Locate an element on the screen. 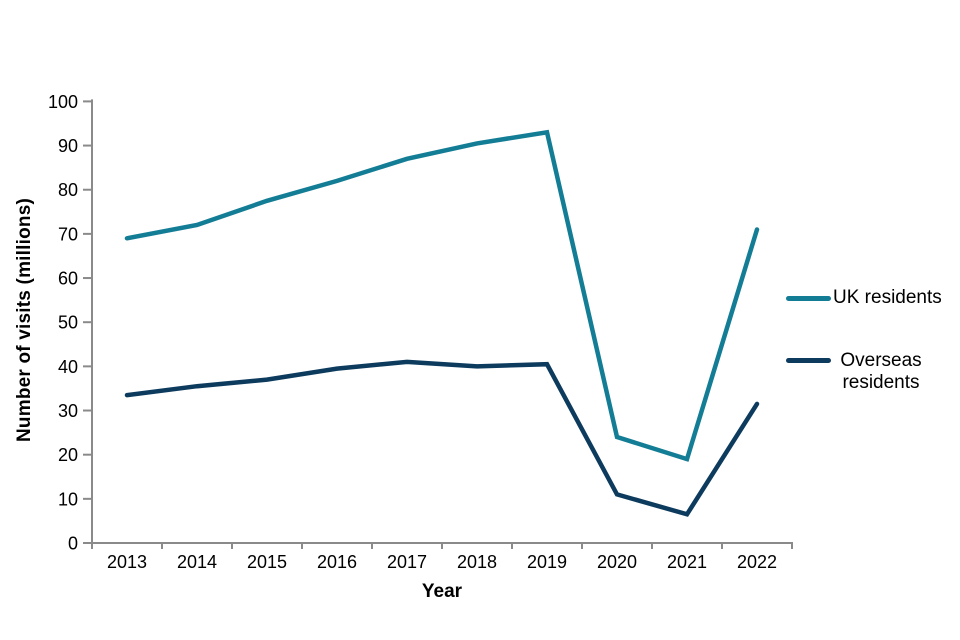 The image size is (960, 640). x-tick-label: 2013 is located at coordinates (127, 562).